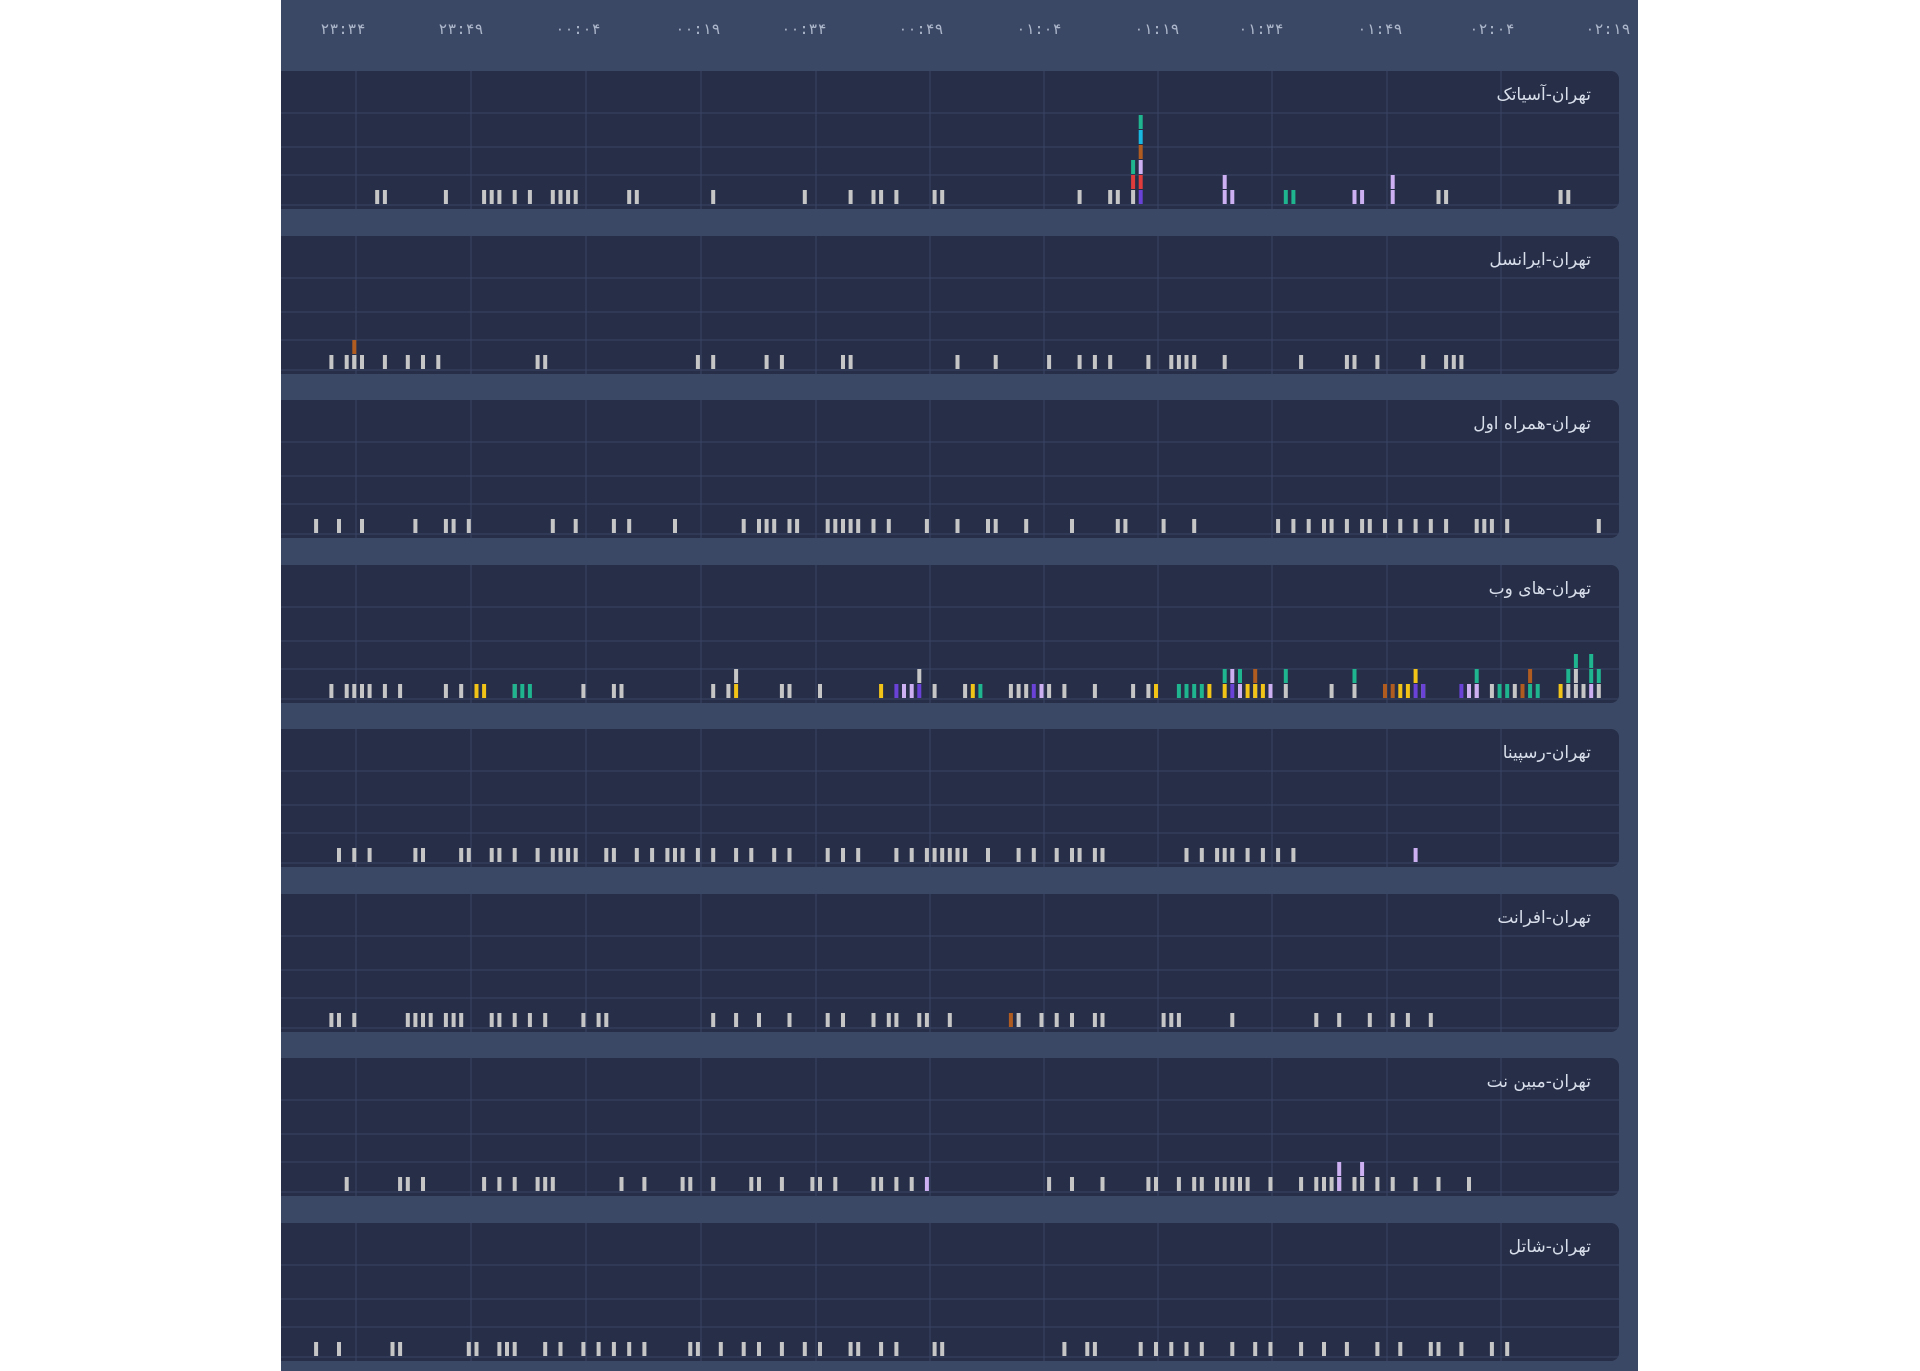 This screenshot has height=1371, width=1920. What do you see at coordinates (921, 29) in the screenshot?
I see `x-tick-label: ۰۰:۴۹` at bounding box center [921, 29].